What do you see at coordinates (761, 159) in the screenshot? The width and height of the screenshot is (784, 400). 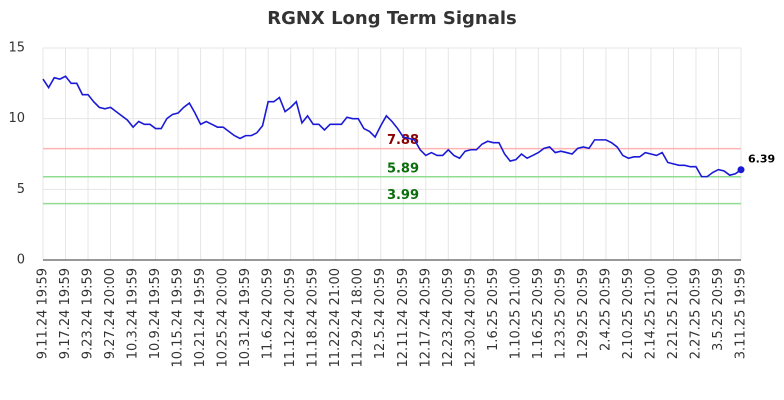 I see `last-value-label: 6.39` at bounding box center [761, 159].